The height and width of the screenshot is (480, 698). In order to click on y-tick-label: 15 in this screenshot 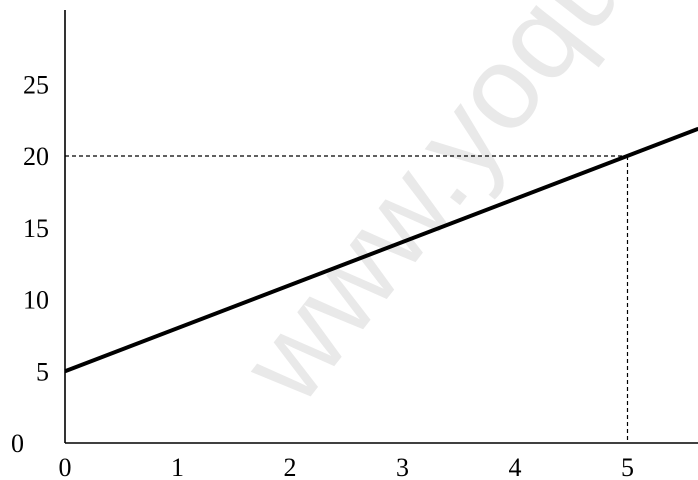, I will do `click(36, 228)`.